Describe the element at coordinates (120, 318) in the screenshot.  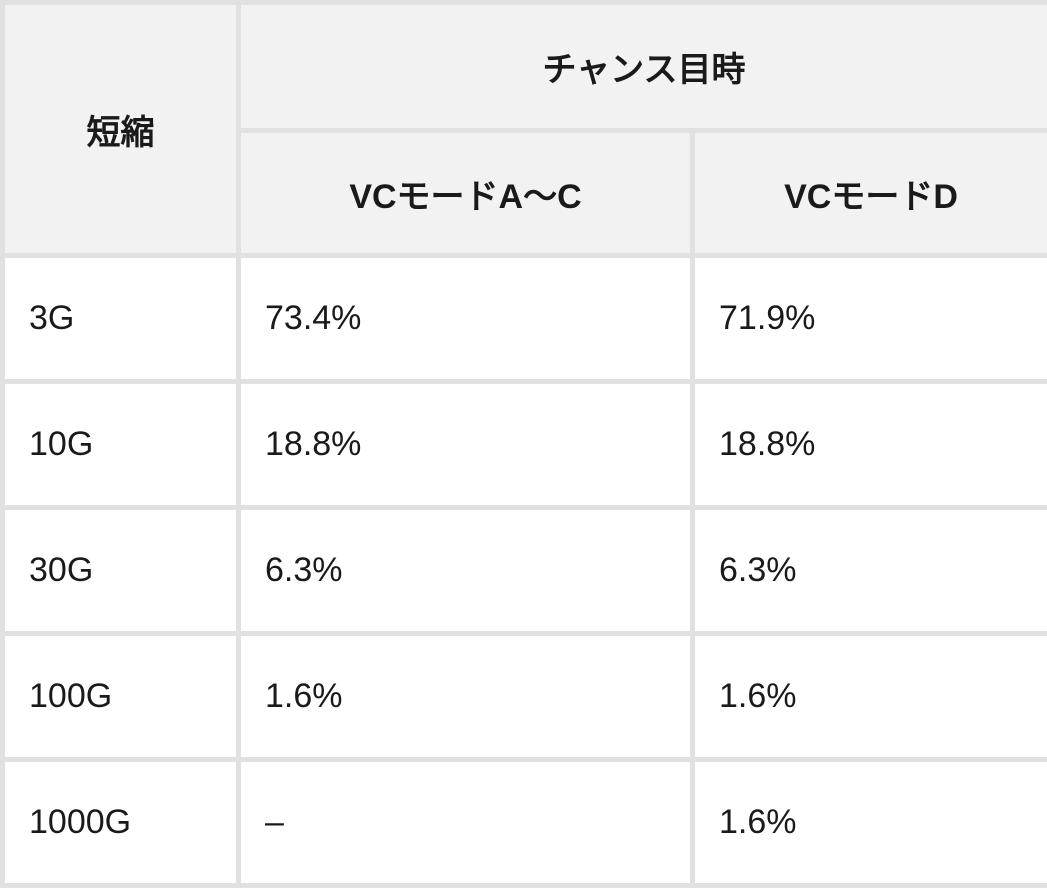
I see `row-label: 3G` at that location.